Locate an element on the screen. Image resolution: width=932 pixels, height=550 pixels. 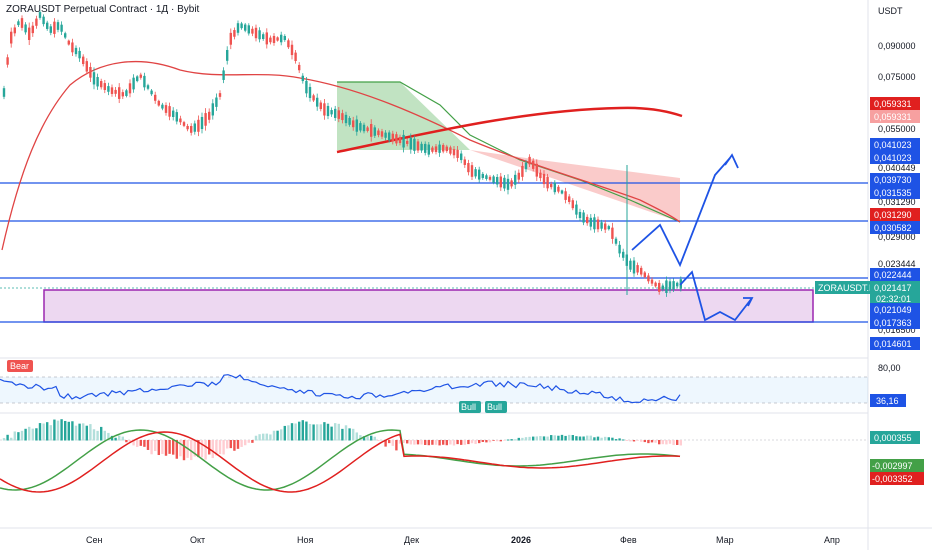
price-badge: 0,031290 is located at coordinates (893, 215).